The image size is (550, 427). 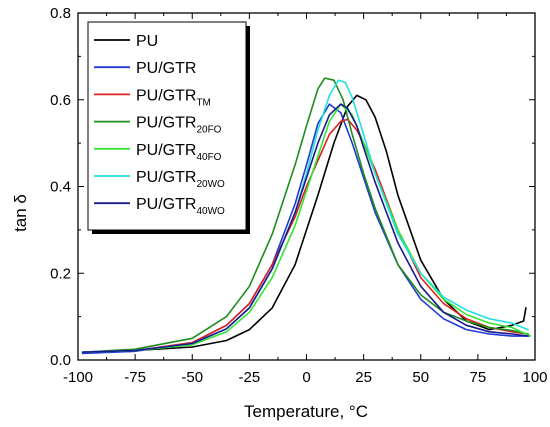 I want to click on legend-label-0: PU, so click(x=147, y=41).